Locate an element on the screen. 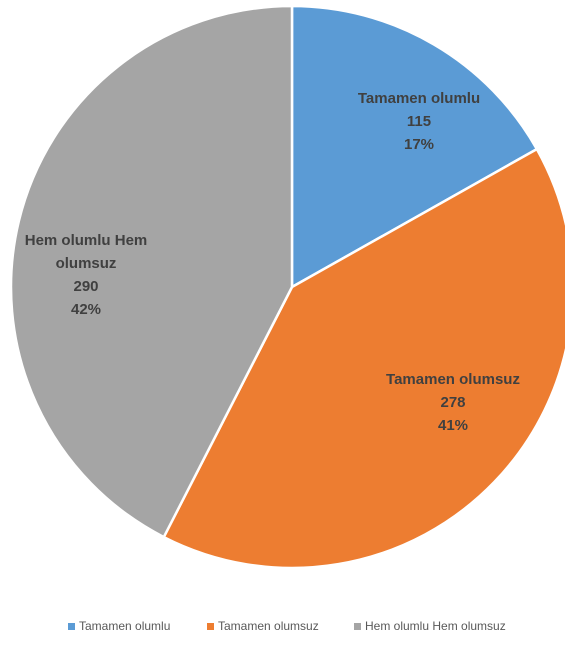  data-label-value-hem-olumlu-hem-olumsuz: 290 is located at coordinates (85, 286).